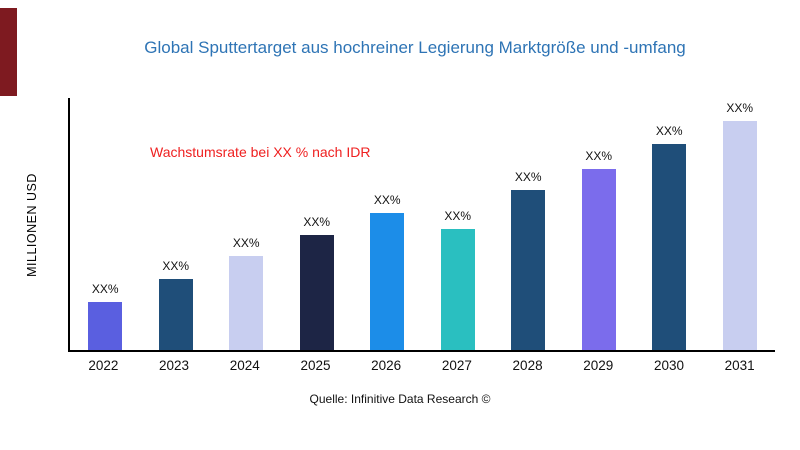 This screenshot has width=800, height=450. What do you see at coordinates (32, 225) in the screenshot?
I see `y-axis-label: MILLIONEN USD` at bounding box center [32, 225].